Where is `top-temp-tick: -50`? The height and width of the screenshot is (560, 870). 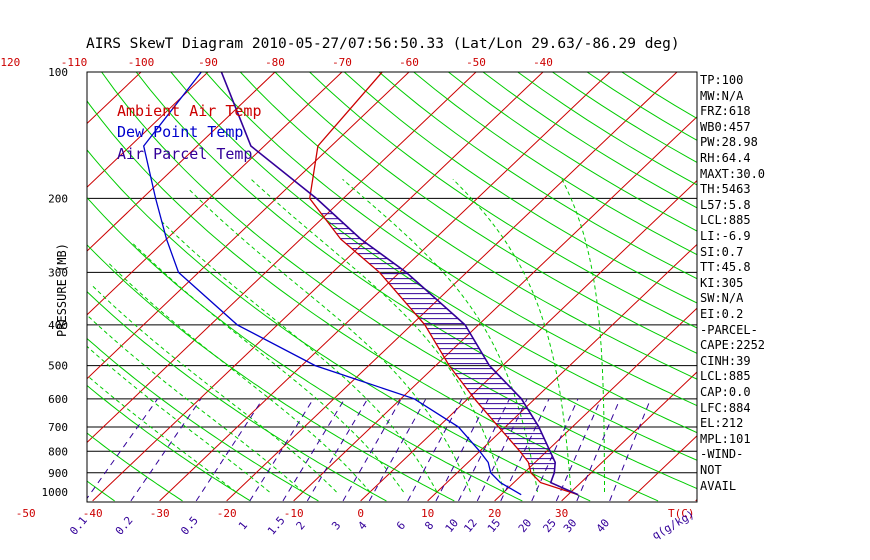
top-temp-tick: -50 is located at coordinates (476, 62).